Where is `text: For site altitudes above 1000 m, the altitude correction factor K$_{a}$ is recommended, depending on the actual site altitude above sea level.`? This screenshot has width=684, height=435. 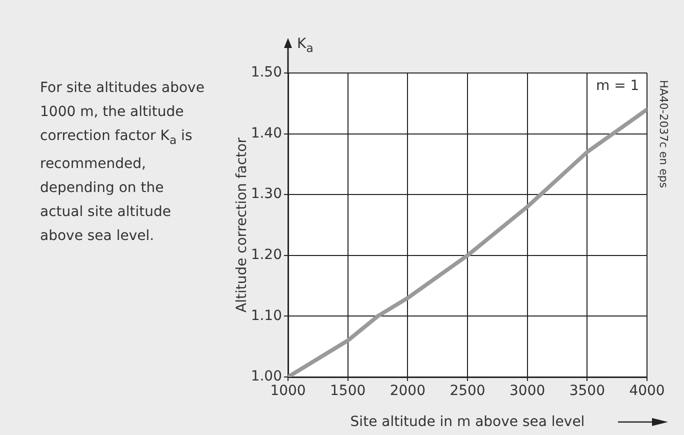
text: For site altitudes above 1000 m, the altitude correction factor K$_{a}$ is recommended, depending on the actual site altitude above sea level. is located at coordinates (122, 162).